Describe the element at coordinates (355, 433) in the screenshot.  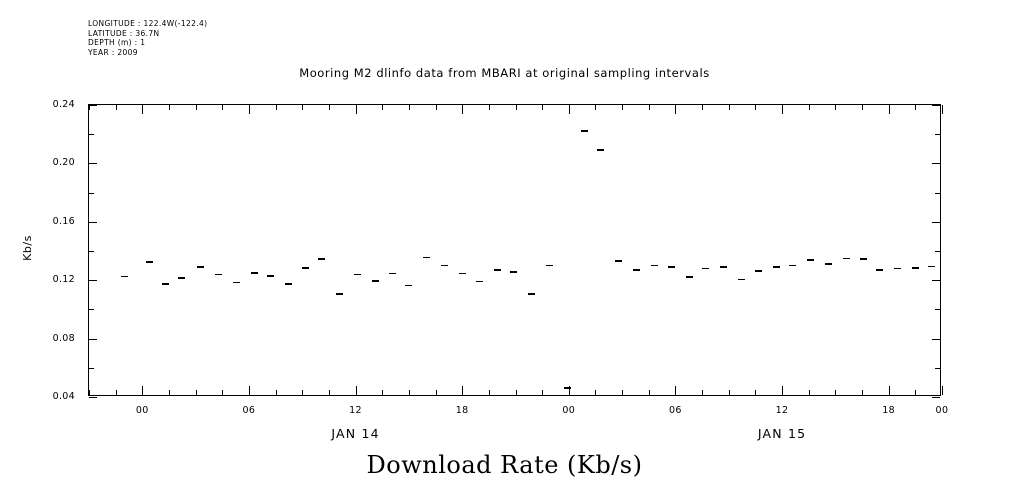
I see `x-axis-day-label: JAN 14` at that location.